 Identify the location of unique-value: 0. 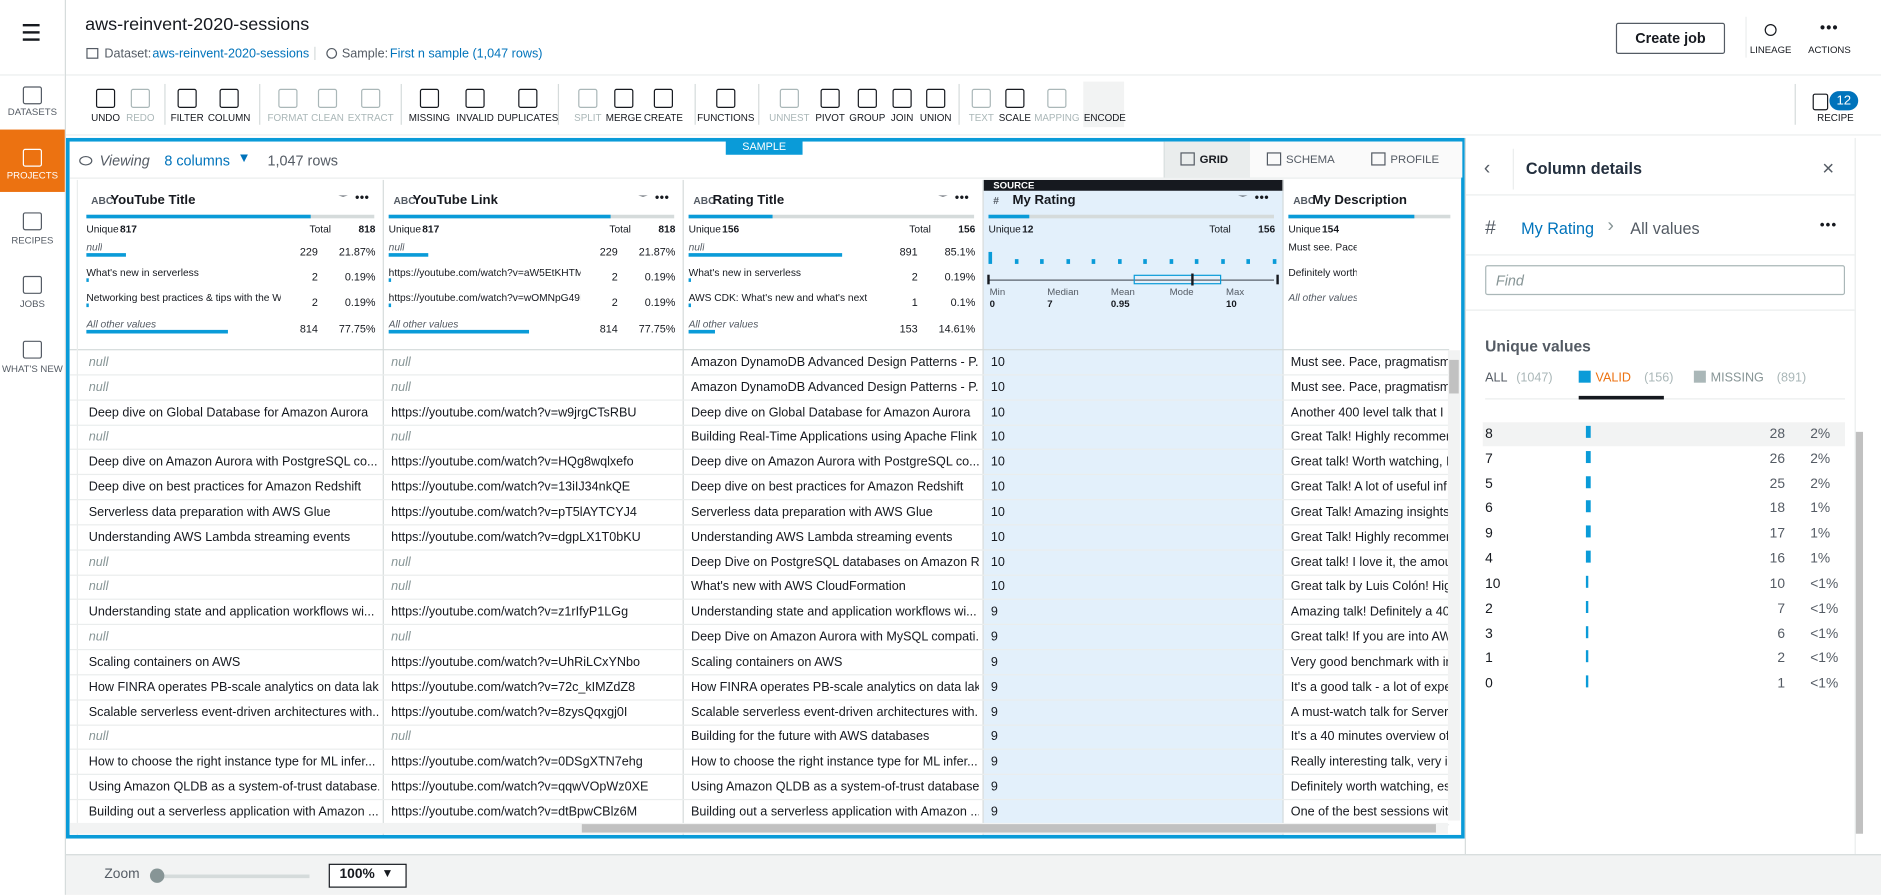
(1489, 684).